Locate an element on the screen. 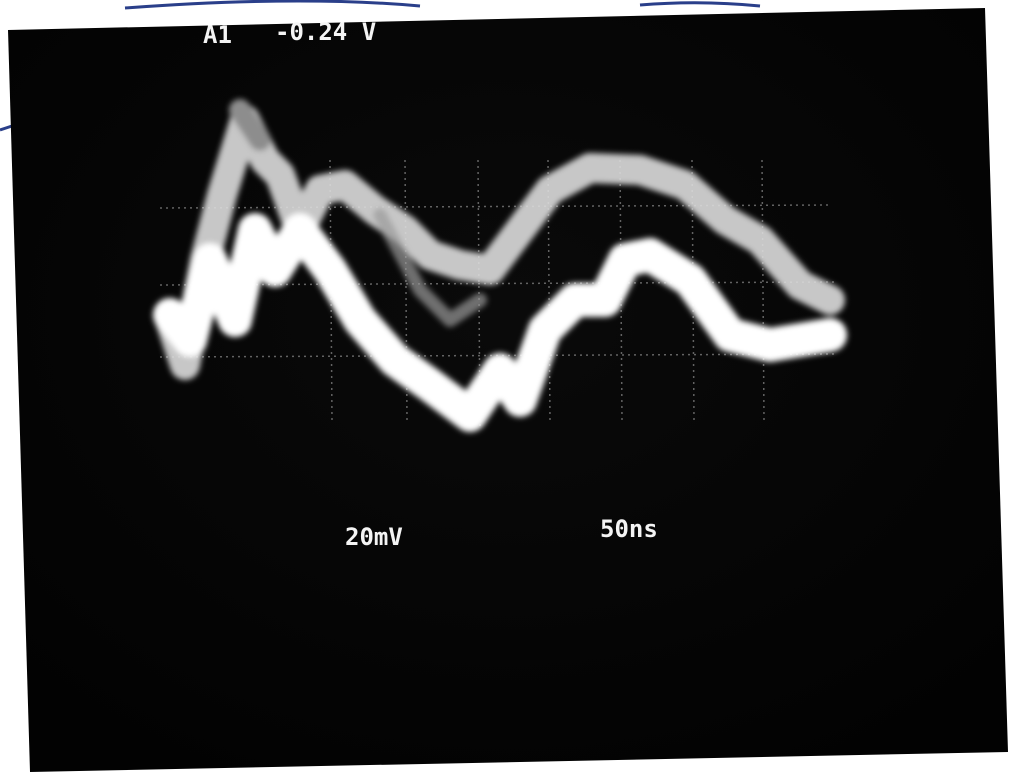 The width and height of the screenshot is (1013, 777). channel-label: A1 is located at coordinates (217, 35).